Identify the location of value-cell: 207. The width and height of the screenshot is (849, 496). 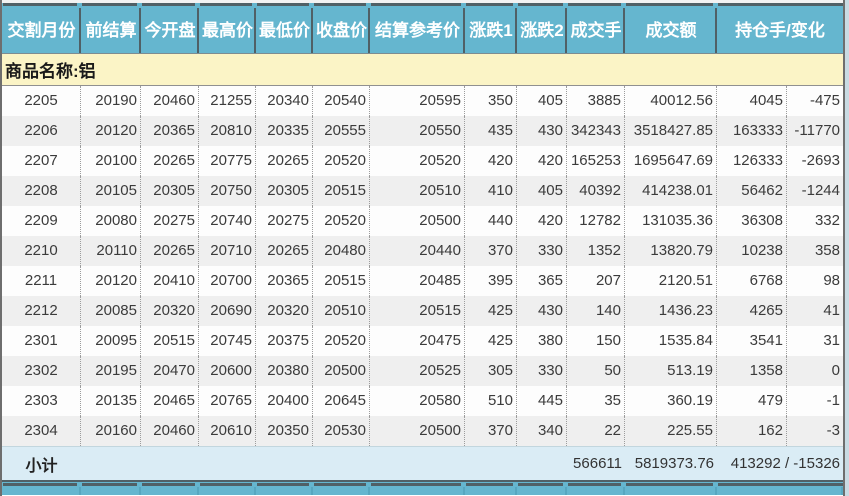
(596, 281).